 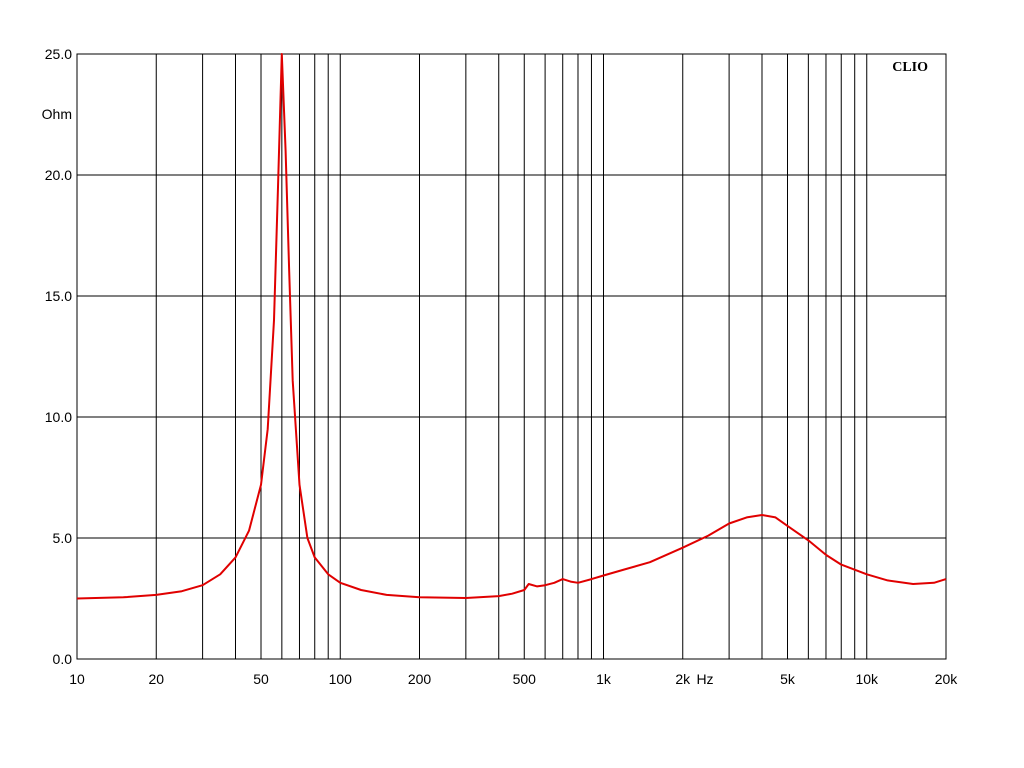 What do you see at coordinates (788, 679) in the screenshot?
I see `x-tick-label: 5k` at bounding box center [788, 679].